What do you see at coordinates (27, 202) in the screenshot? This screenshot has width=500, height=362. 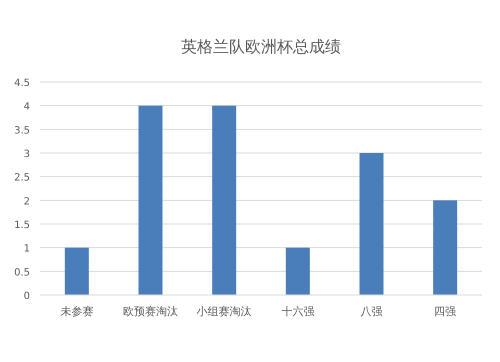 I see `y-tick-label: 2` at bounding box center [27, 202].